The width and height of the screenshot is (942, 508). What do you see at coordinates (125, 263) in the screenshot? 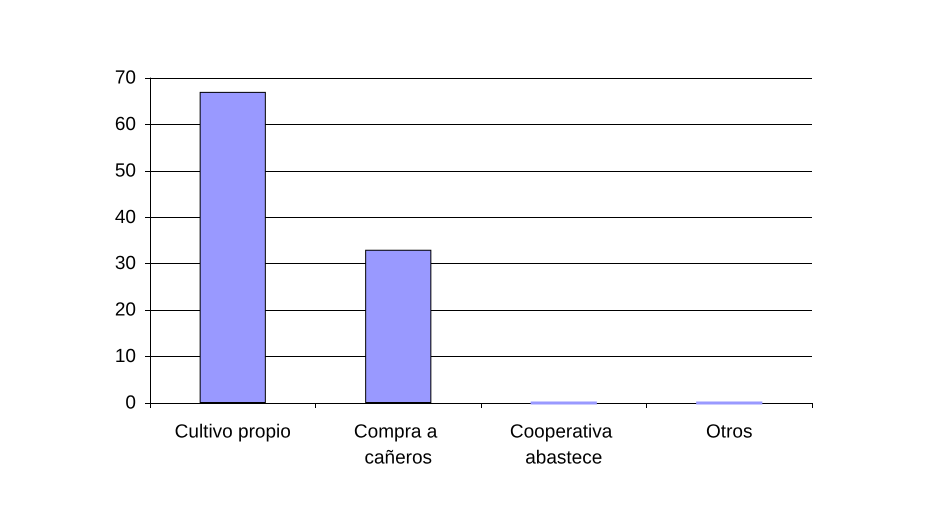
I see `y-tick-label: 30` at bounding box center [125, 263].